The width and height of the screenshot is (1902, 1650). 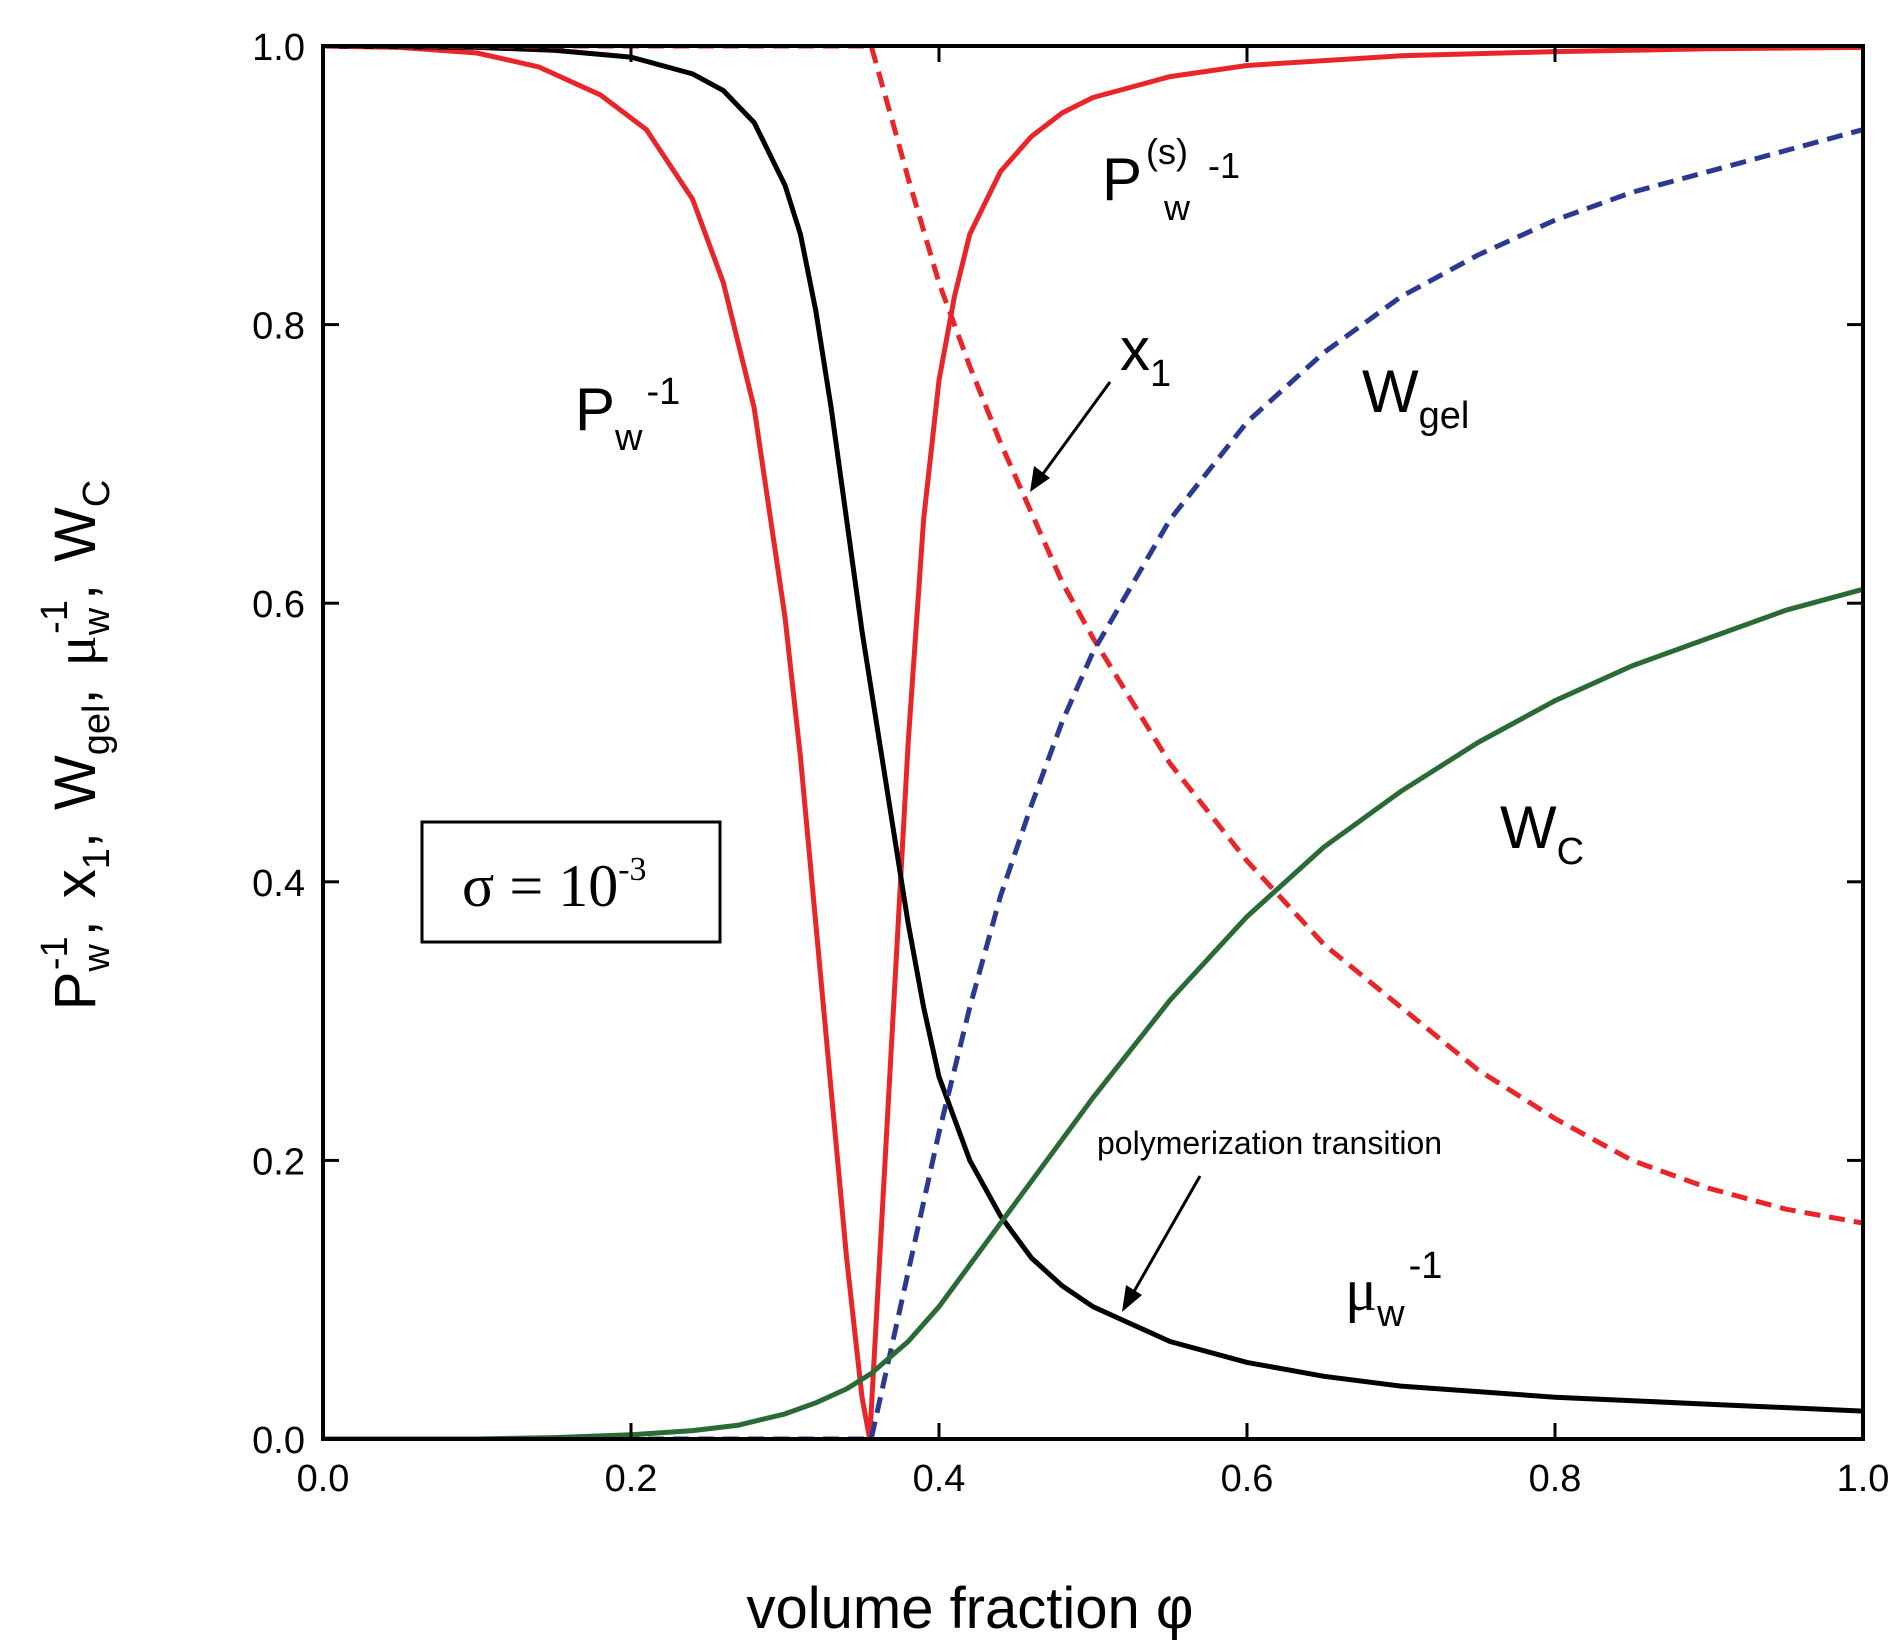 What do you see at coordinates (1863, 1479) in the screenshot?
I see `x-tick-label: 1.0` at bounding box center [1863, 1479].